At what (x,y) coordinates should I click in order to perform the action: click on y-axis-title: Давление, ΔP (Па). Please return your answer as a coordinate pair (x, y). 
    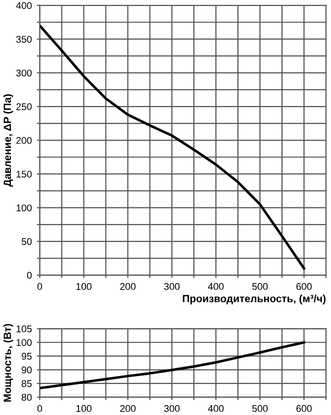
    Looking at the image, I should click on (8, 140).